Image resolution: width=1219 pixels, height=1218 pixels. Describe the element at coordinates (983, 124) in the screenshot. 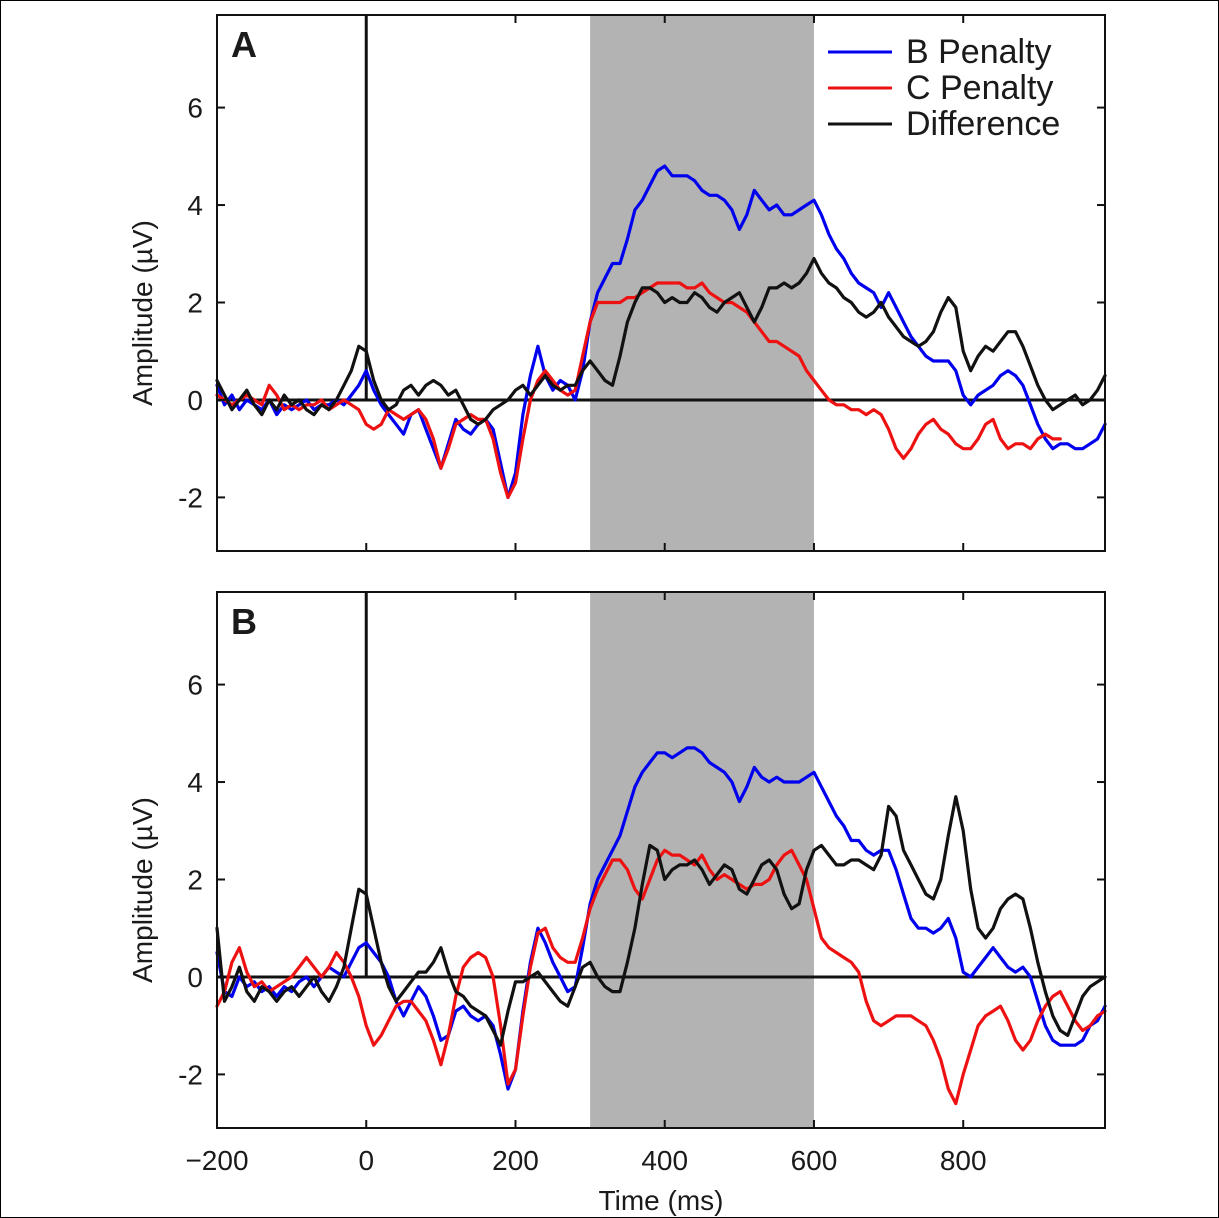

I see `legend-label-difference: Difference` at that location.